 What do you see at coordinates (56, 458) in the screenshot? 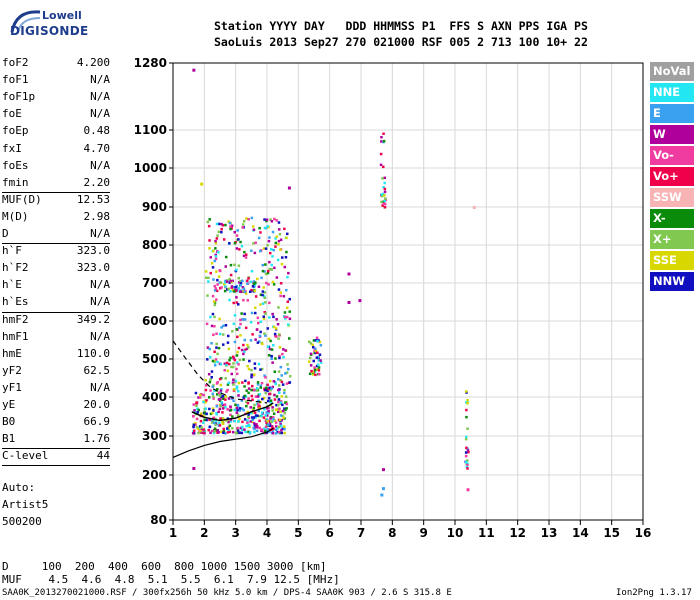
I see `param-row: C-level 44` at bounding box center [56, 458].